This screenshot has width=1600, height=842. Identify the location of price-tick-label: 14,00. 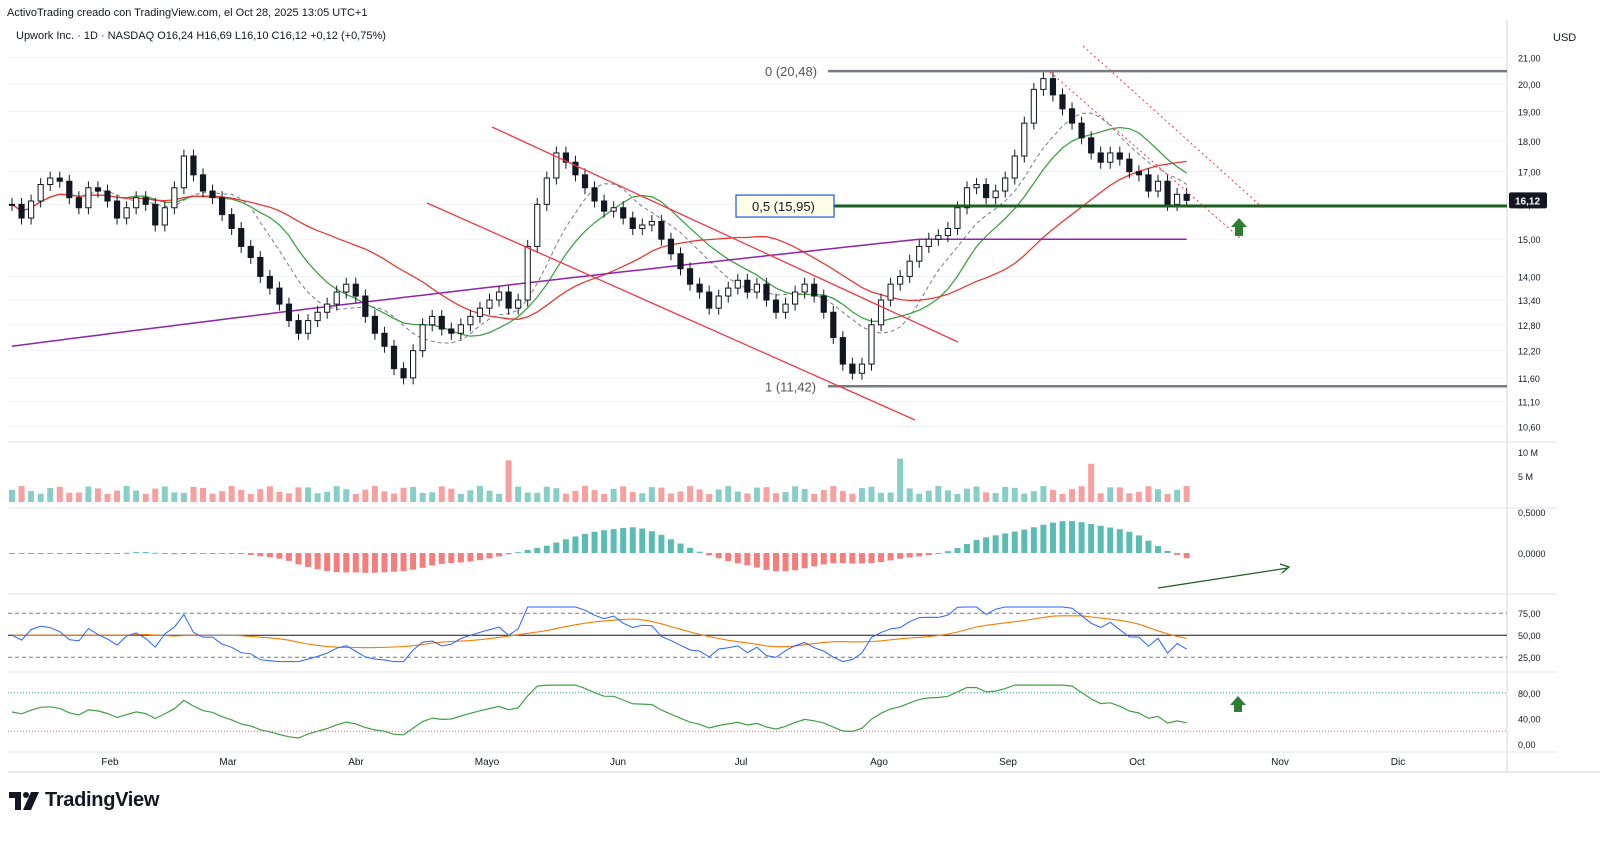
(1529, 277).